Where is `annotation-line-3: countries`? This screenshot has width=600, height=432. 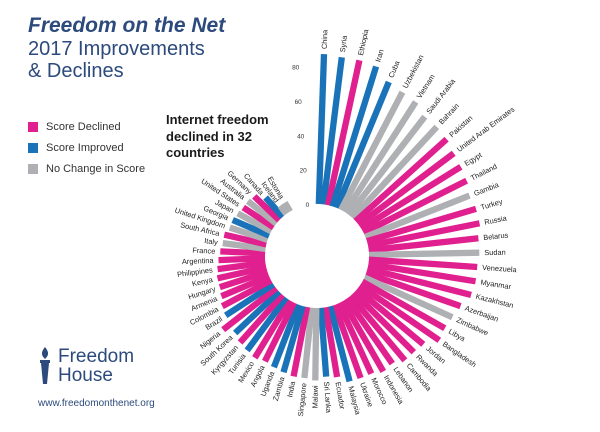
annotation-line-3: countries is located at coordinates (195, 153).